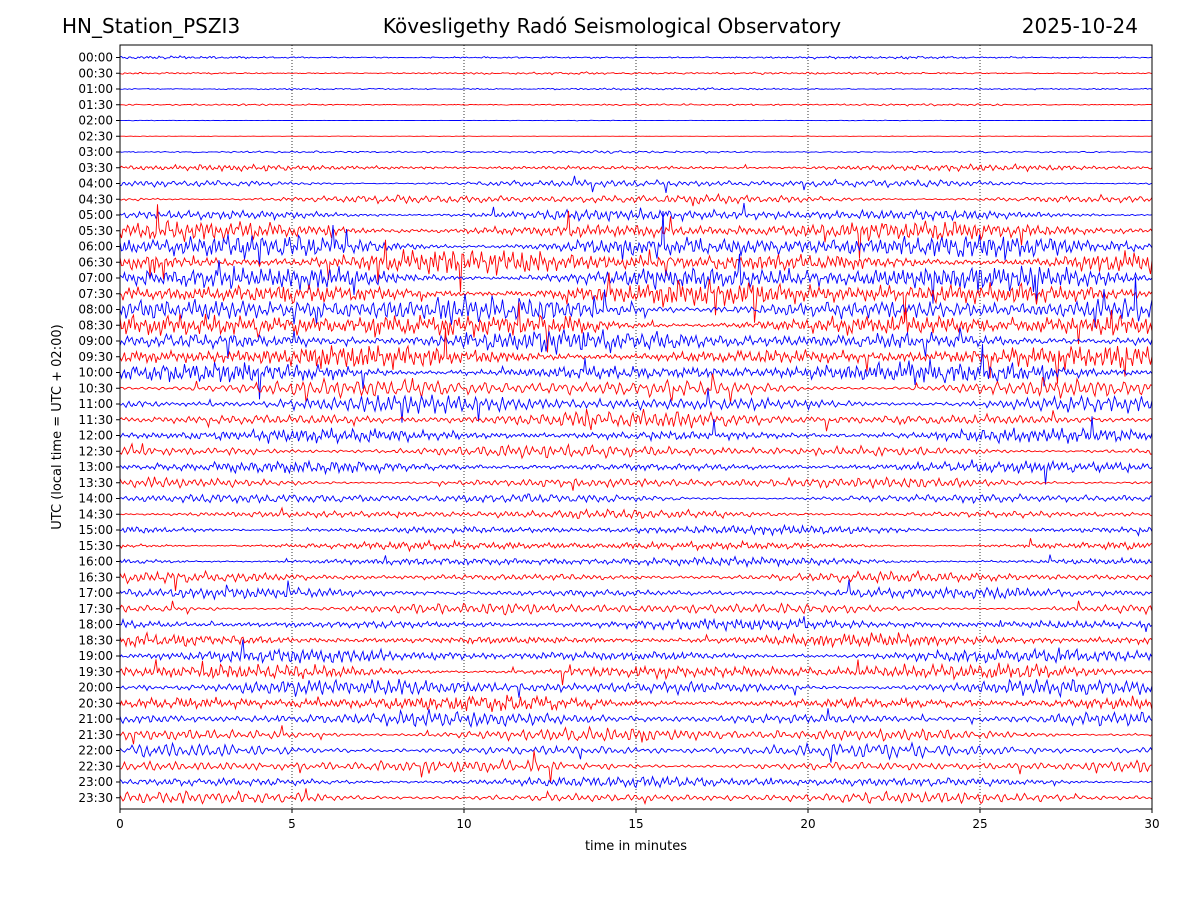 This screenshot has height=900, width=1200. Describe the element at coordinates (95, 199) in the screenshot. I see `y-tick-label: 04:30` at that location.